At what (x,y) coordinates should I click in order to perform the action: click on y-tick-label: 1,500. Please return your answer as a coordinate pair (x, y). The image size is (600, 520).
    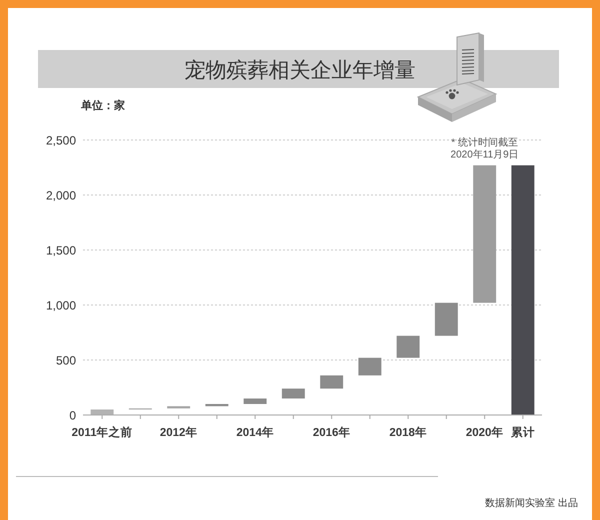
    Looking at the image, I should click on (61, 251).